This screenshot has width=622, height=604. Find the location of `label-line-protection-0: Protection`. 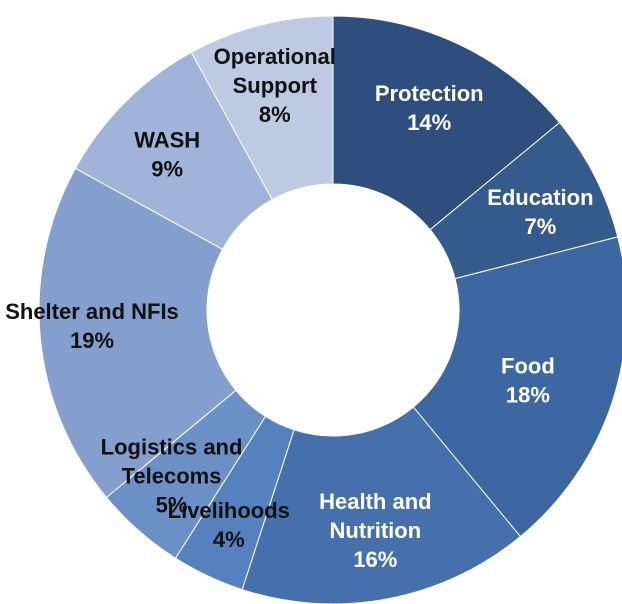

label-line-protection-0: Protection is located at coordinates (429, 93).